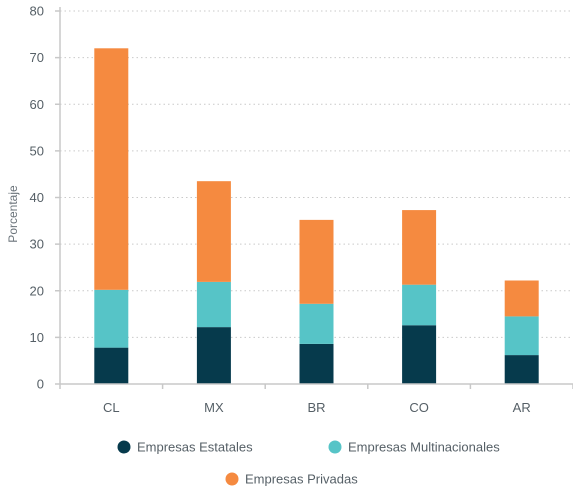 The height and width of the screenshot is (489, 573). What do you see at coordinates (419, 407) in the screenshot?
I see `x-tick-label: CO` at bounding box center [419, 407].